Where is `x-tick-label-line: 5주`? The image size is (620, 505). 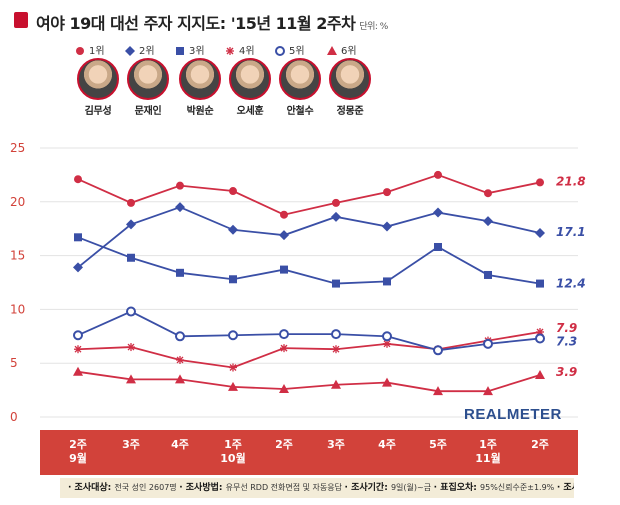
x-tick-label-line: 5주 is located at coordinates (438, 444).